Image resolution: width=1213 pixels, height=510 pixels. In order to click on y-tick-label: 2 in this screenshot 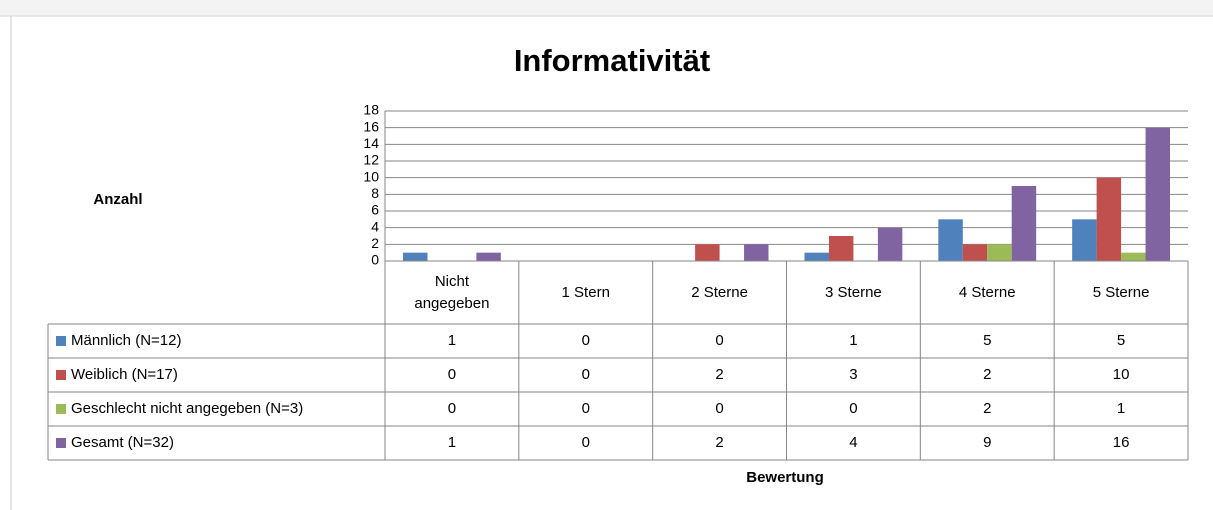, I will do `click(375, 243)`.